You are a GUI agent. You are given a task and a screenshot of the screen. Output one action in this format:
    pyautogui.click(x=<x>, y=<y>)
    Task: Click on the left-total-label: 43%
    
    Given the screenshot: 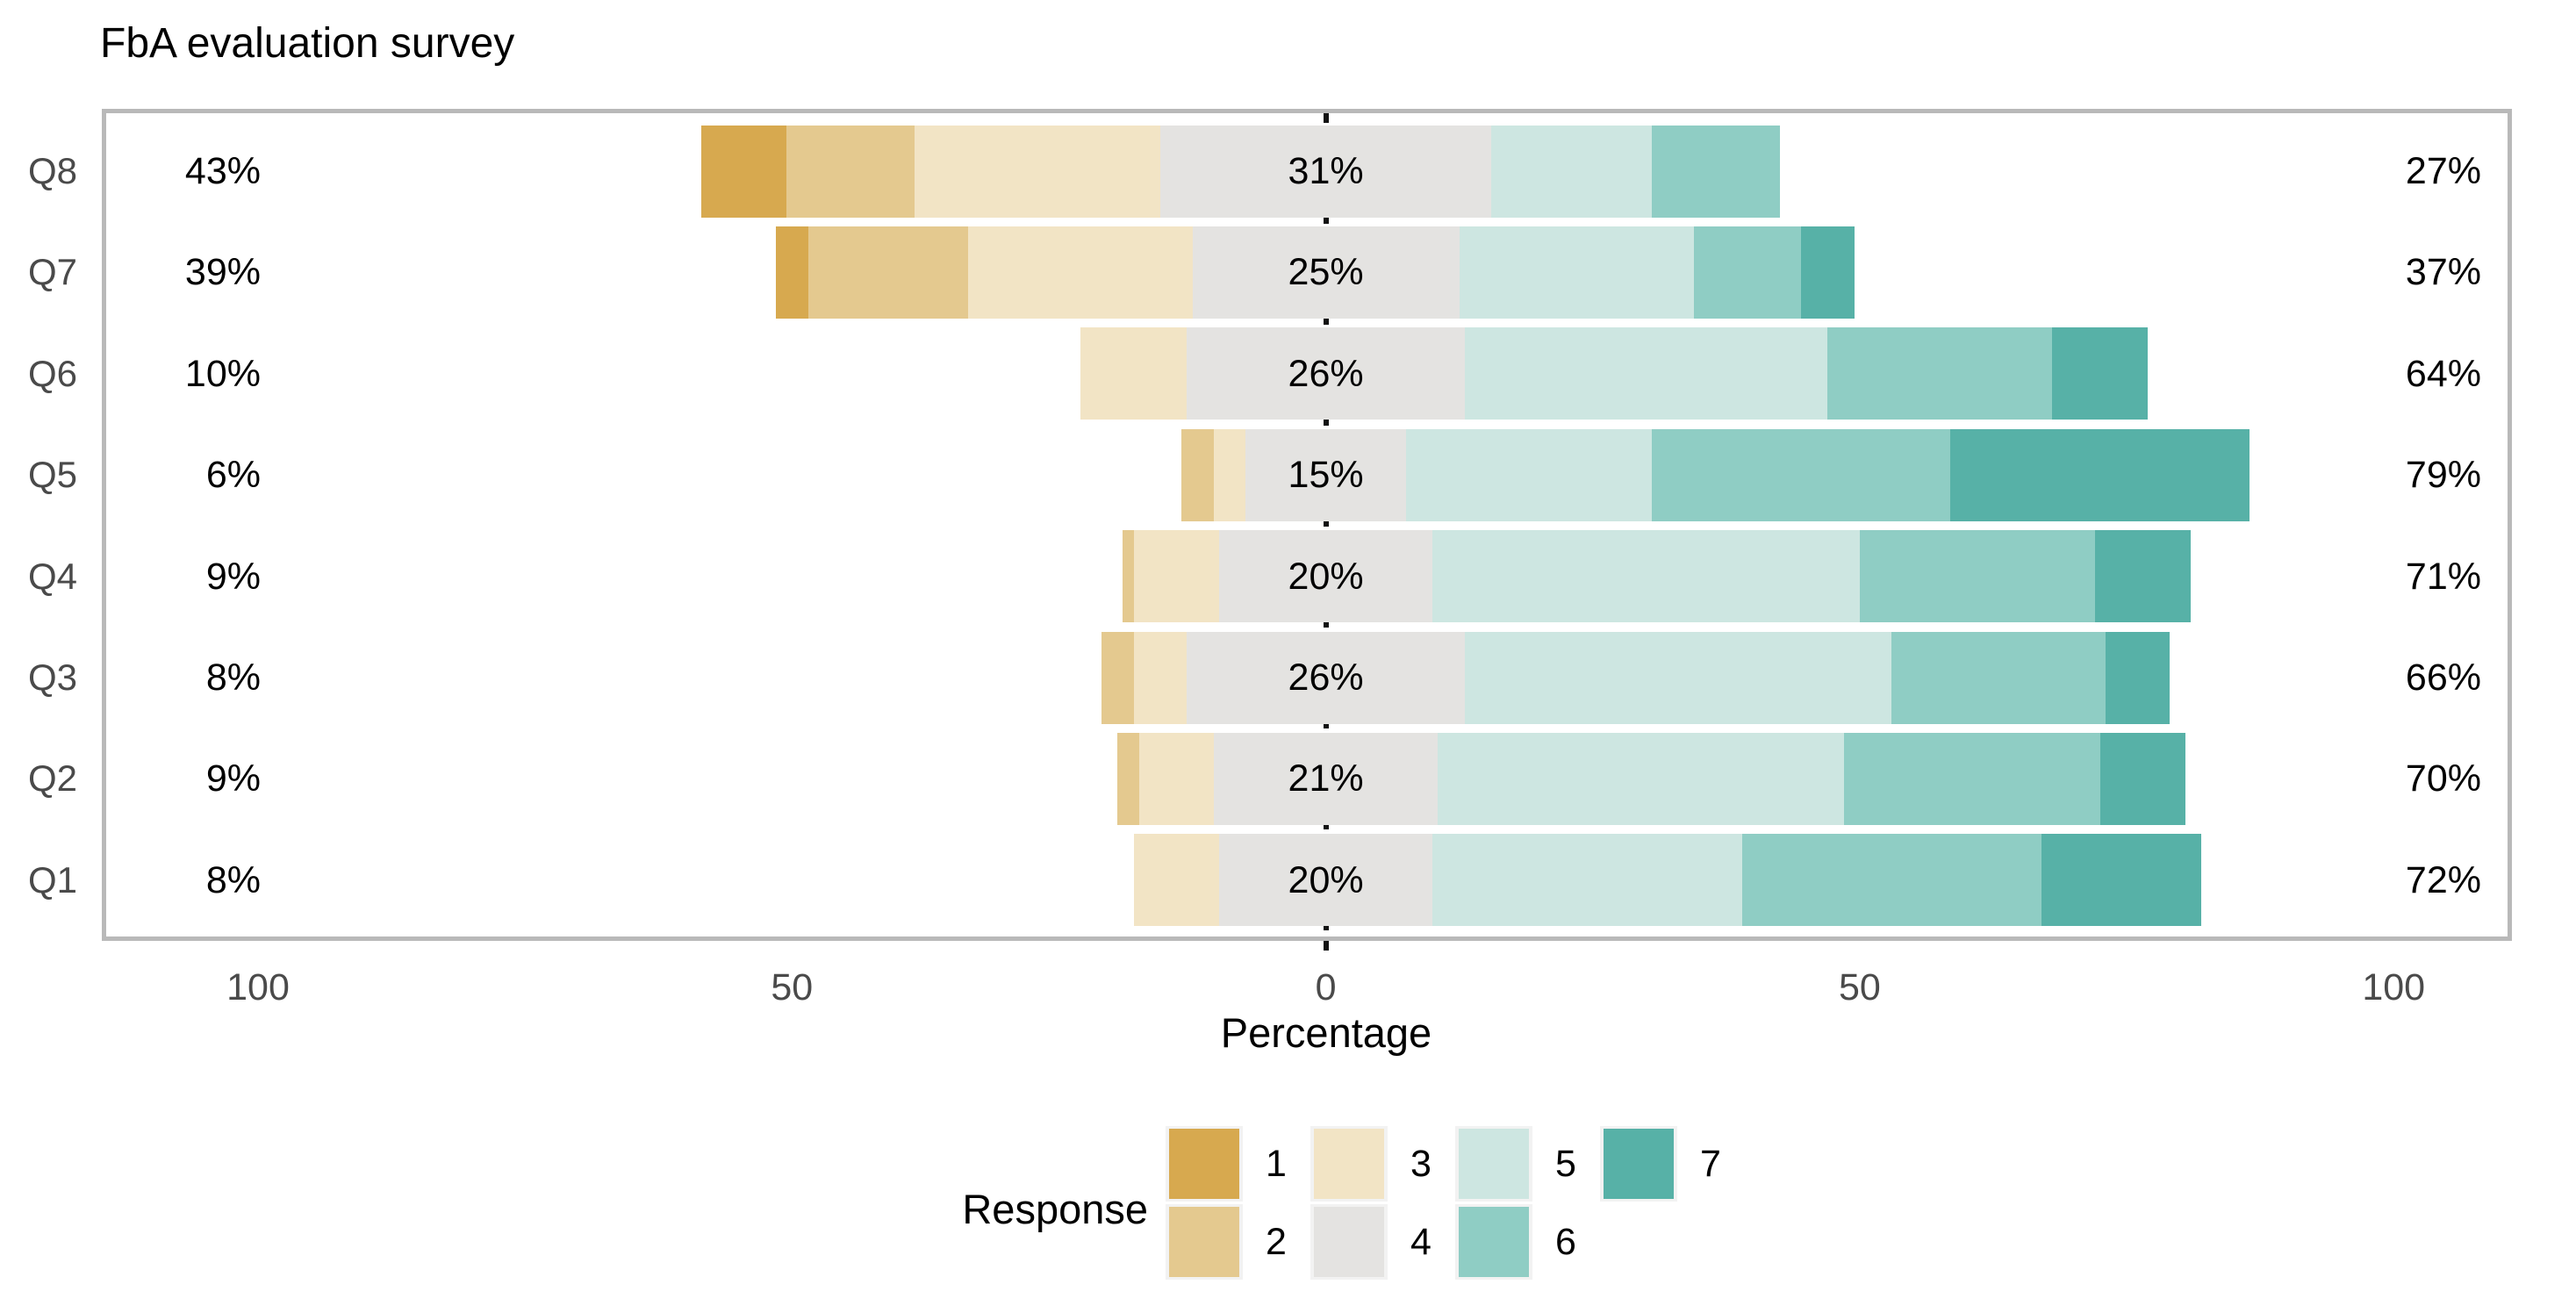 What is the action you would take?
    pyautogui.click(x=222, y=171)
    